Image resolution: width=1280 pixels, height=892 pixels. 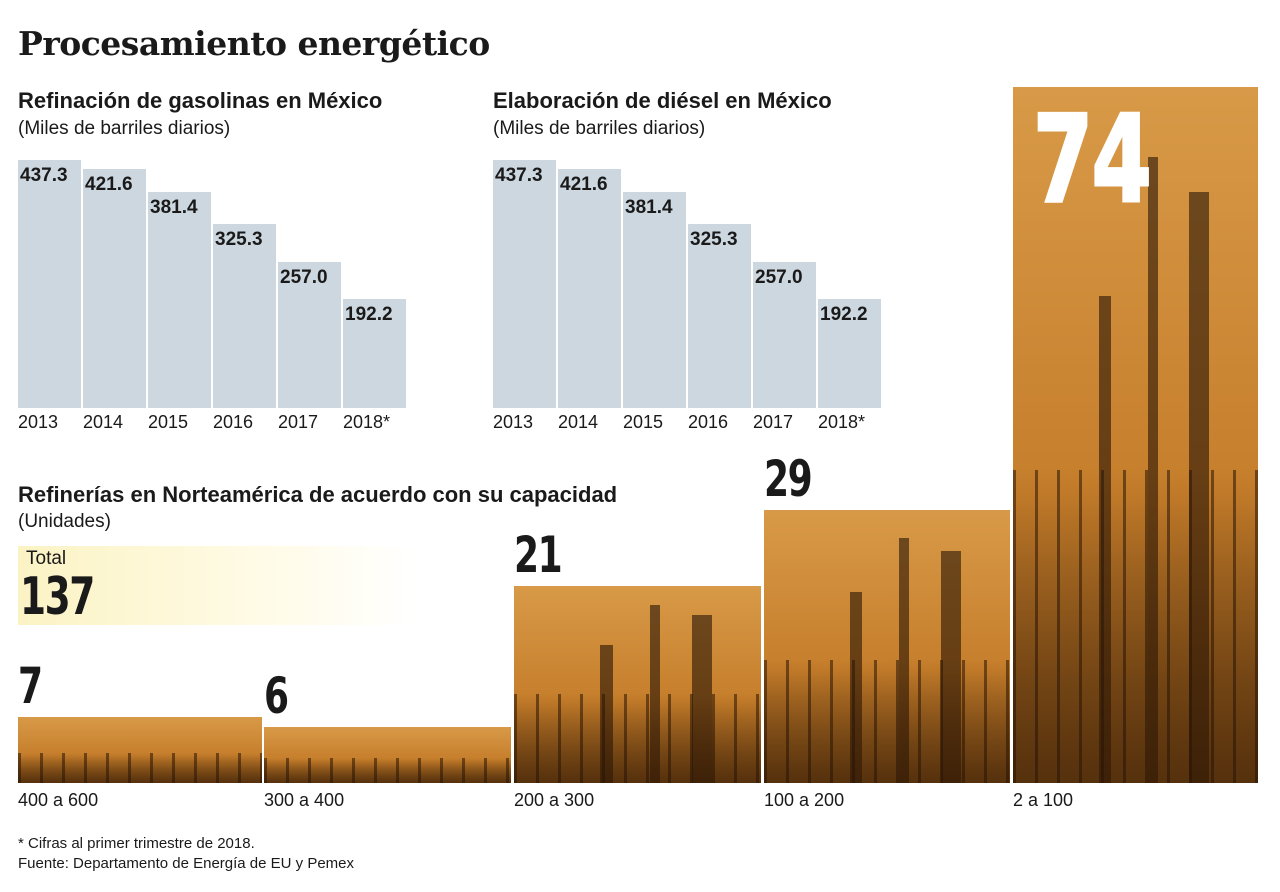 What do you see at coordinates (46, 558) in the screenshot?
I see `total-label: Total` at bounding box center [46, 558].